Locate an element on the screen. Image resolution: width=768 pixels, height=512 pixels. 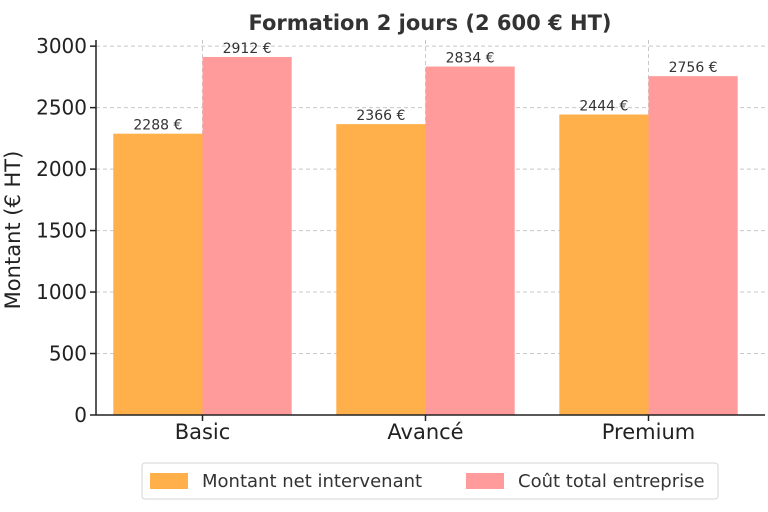
data-labels: 2288 € 2366 € 2444 € 2912 € 2834 € 2756 € is located at coordinates (425, 87).